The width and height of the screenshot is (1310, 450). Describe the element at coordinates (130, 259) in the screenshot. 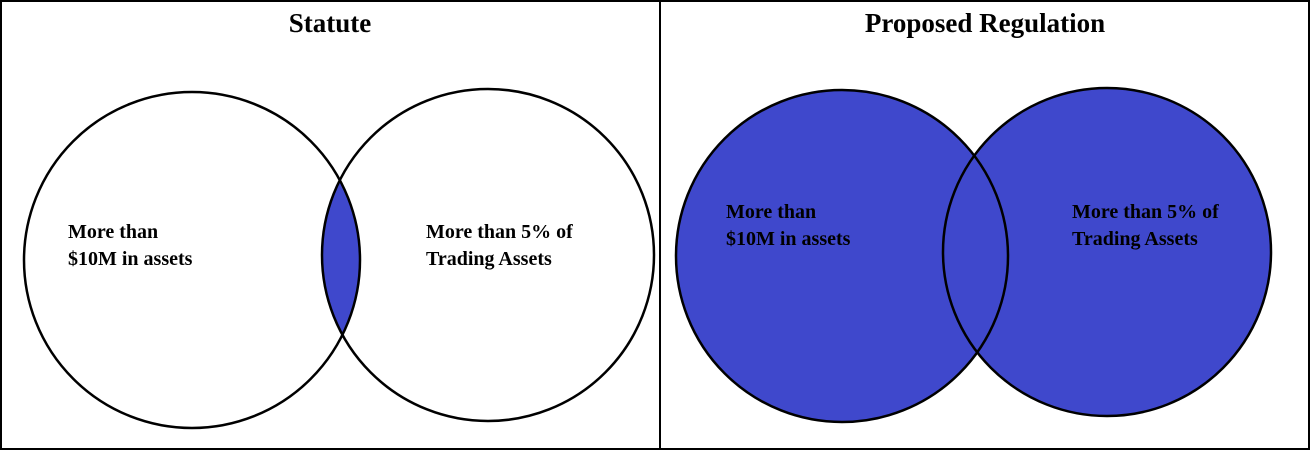

I see `statute-assets-label-line-2: $10M in assets` at that location.